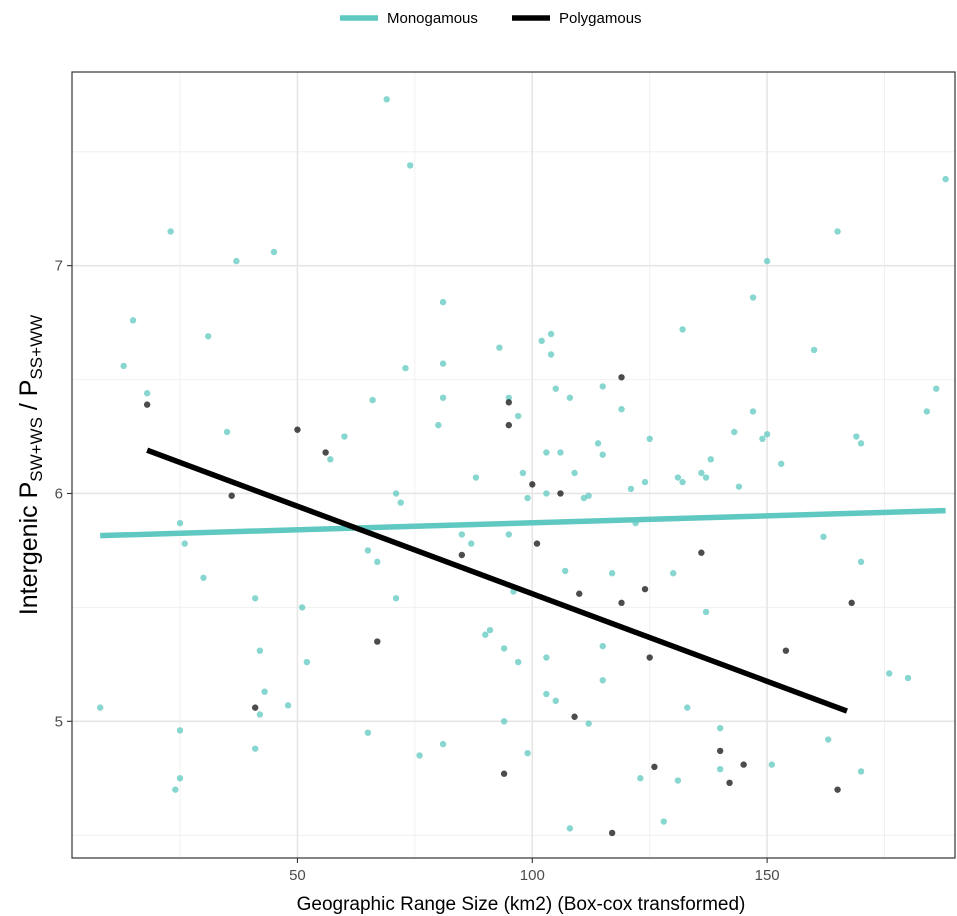  What do you see at coordinates (59, 493) in the screenshot?
I see `y-tick-label: 6` at bounding box center [59, 493].